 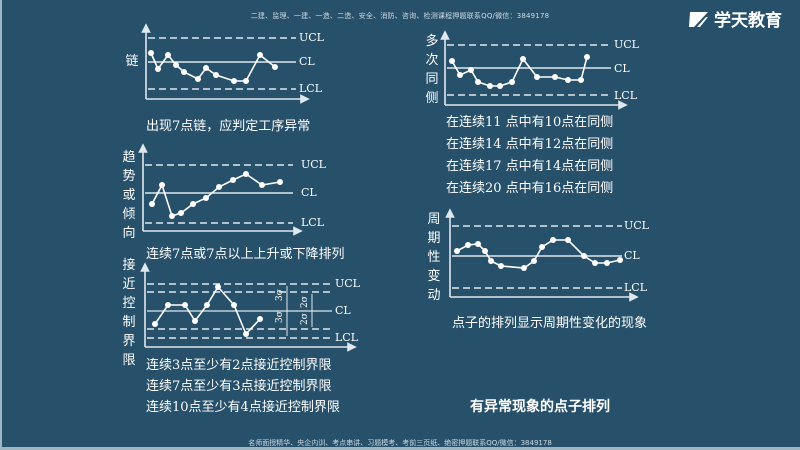 I want to click on logo-mark-icon, so click(x=698, y=19).